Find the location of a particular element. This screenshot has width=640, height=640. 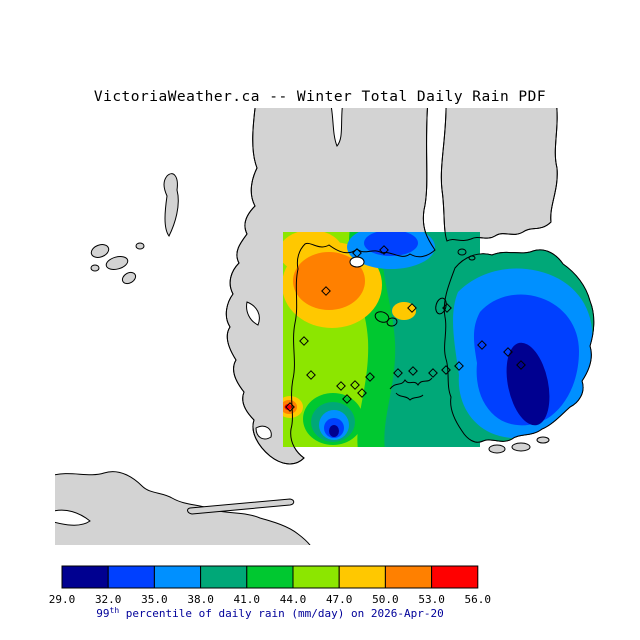

colorbar-tick-label: 41.0 is located at coordinates (247, 599).